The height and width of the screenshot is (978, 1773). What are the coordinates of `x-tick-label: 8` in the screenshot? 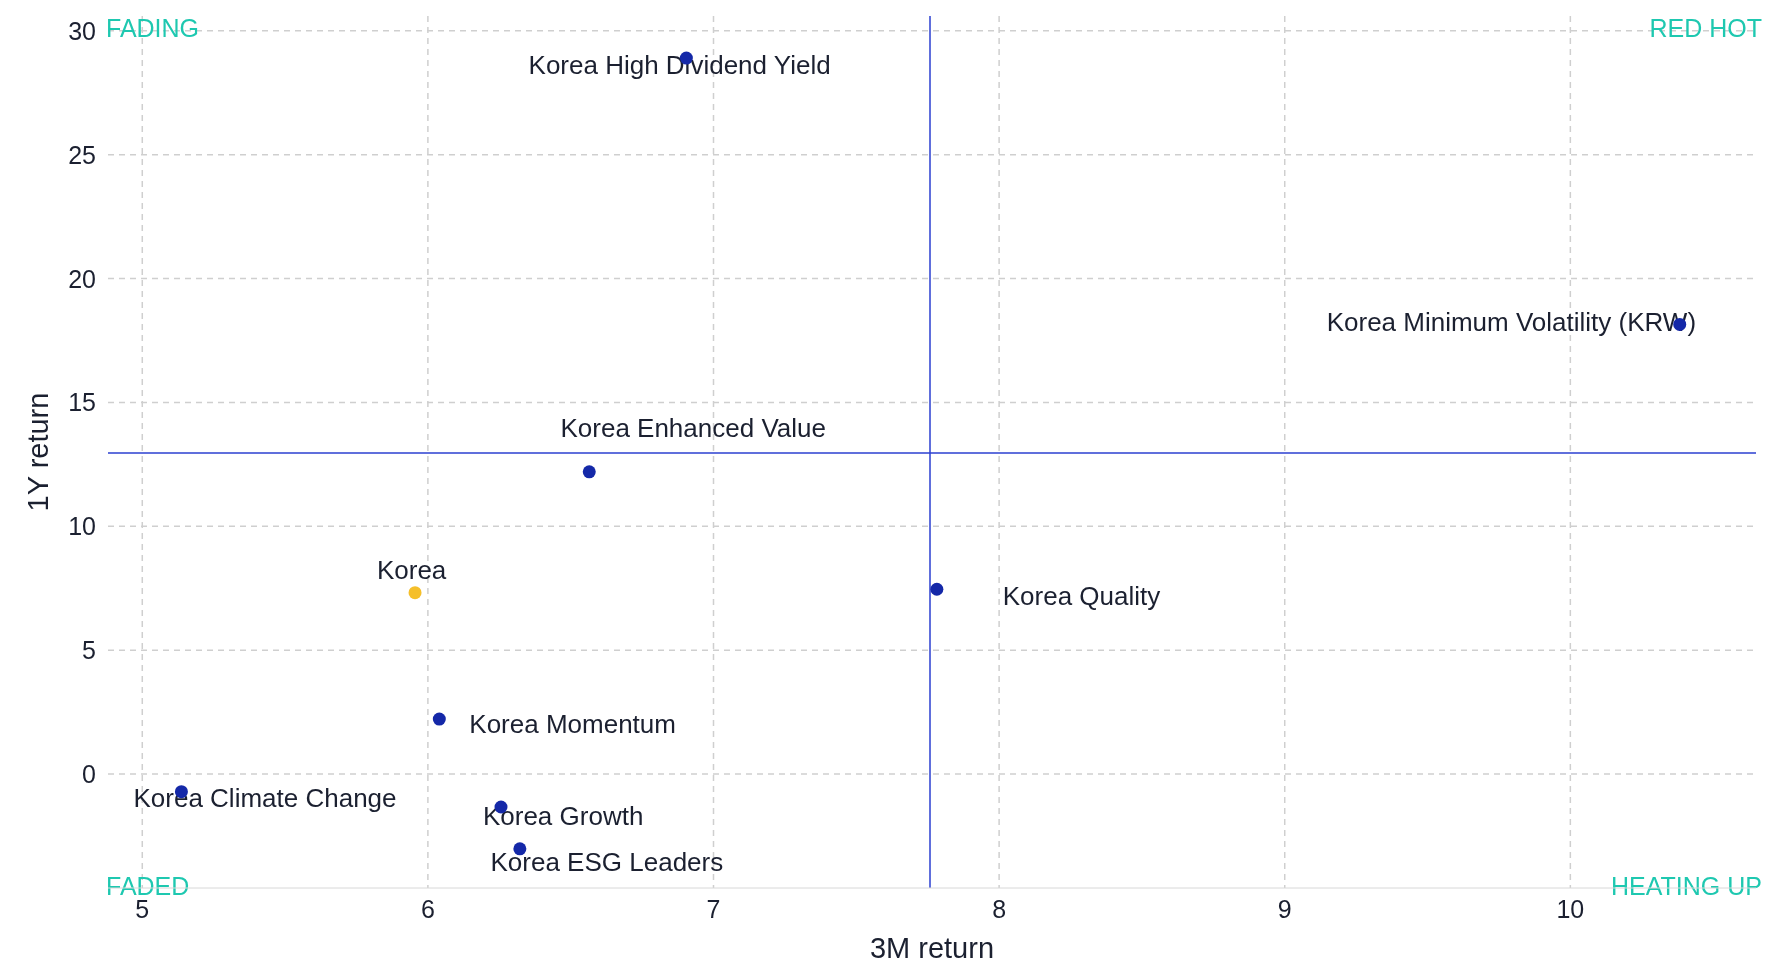 It's located at (999, 909).